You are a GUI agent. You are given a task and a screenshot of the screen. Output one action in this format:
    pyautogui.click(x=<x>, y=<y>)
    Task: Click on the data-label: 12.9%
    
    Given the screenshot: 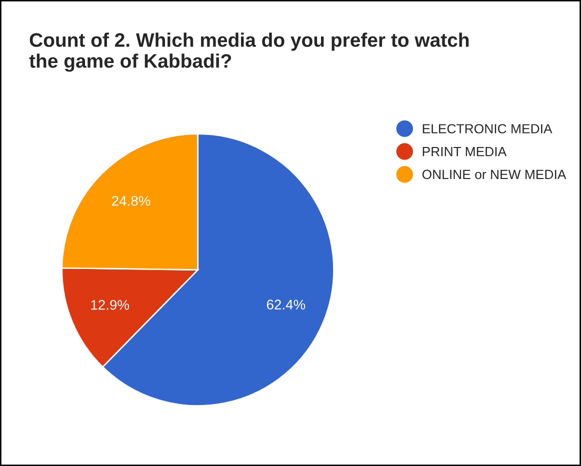 What is the action you would take?
    pyautogui.click(x=110, y=305)
    